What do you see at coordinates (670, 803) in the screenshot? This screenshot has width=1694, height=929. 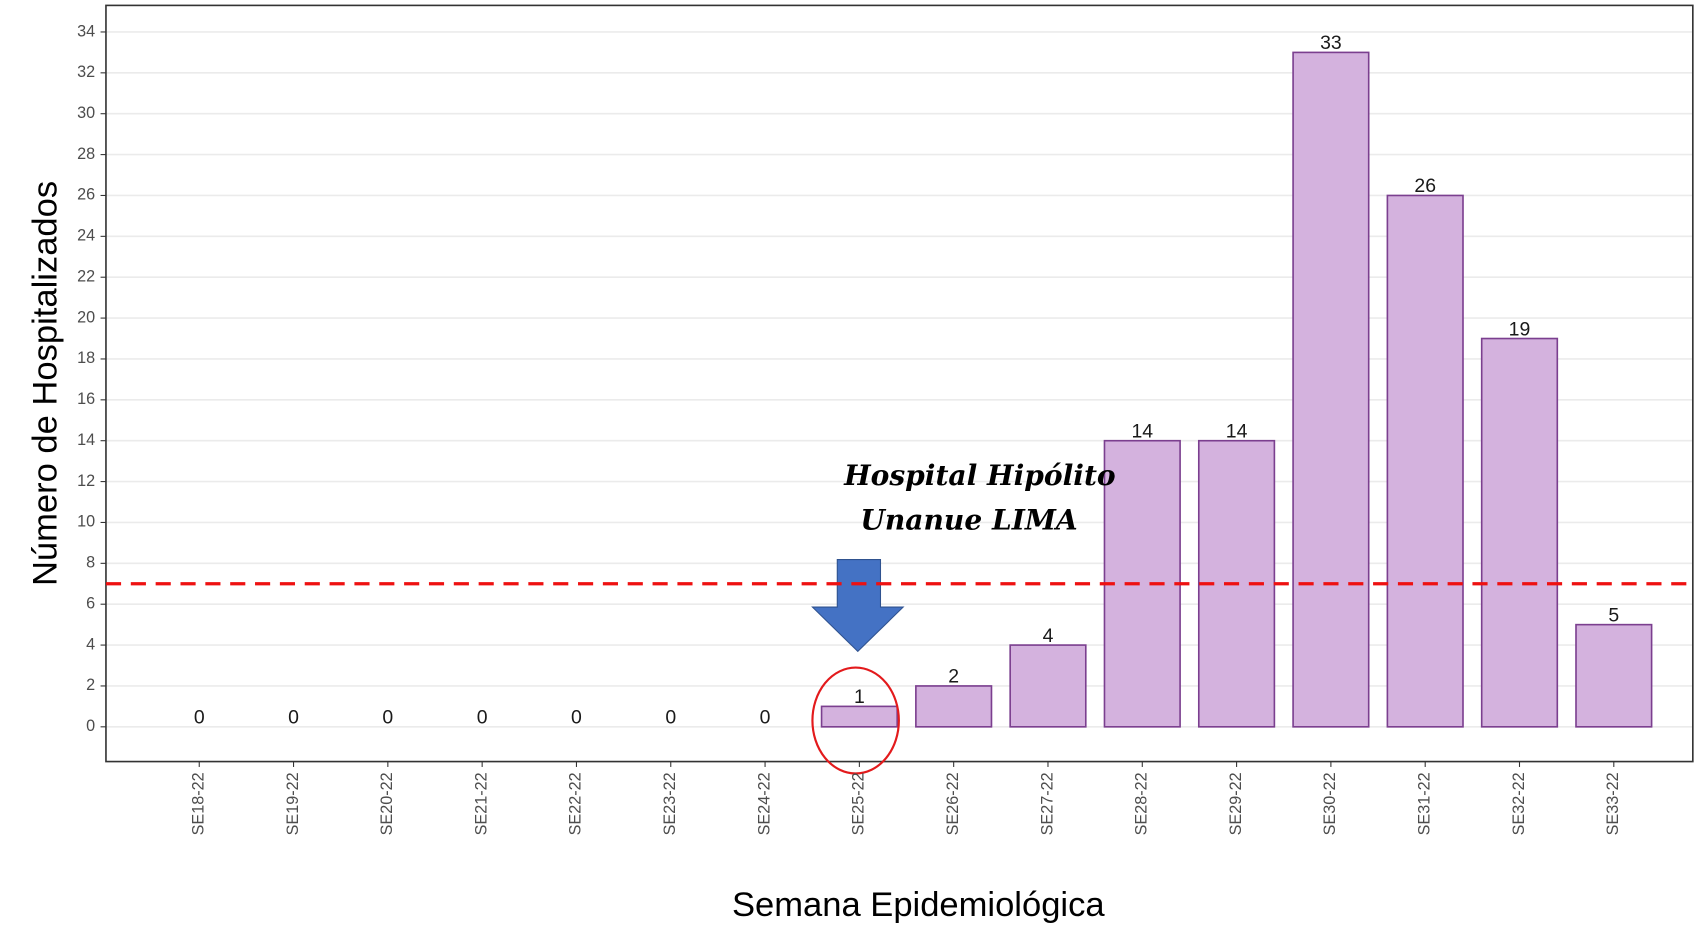 I see `x-tick-label: SE23-22` at bounding box center [670, 803].